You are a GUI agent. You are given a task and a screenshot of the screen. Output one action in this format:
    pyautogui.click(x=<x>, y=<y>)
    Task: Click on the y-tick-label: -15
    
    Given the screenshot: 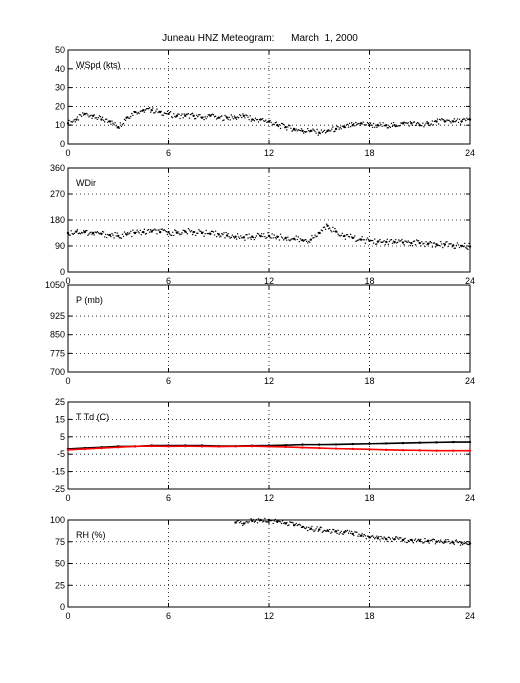 What is the action you would take?
    pyautogui.click(x=58, y=472)
    